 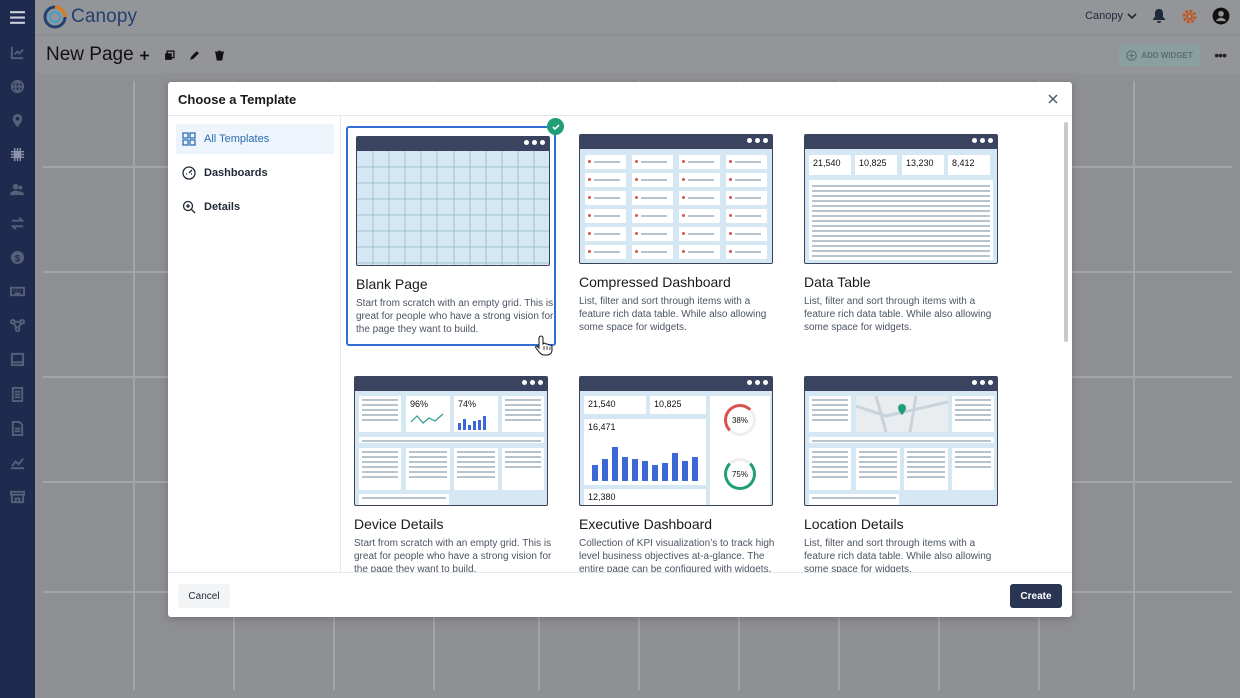 I want to click on dialog-footer-divider, so click(x=620, y=572).